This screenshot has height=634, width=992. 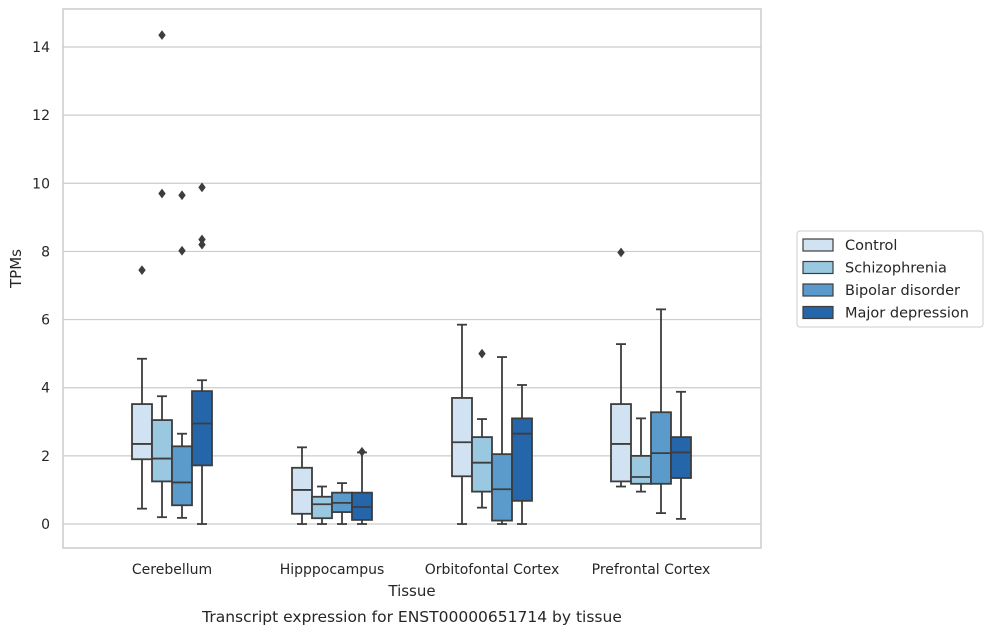 What do you see at coordinates (45, 321) in the screenshot?
I see `y-tick-label: 6` at bounding box center [45, 321].